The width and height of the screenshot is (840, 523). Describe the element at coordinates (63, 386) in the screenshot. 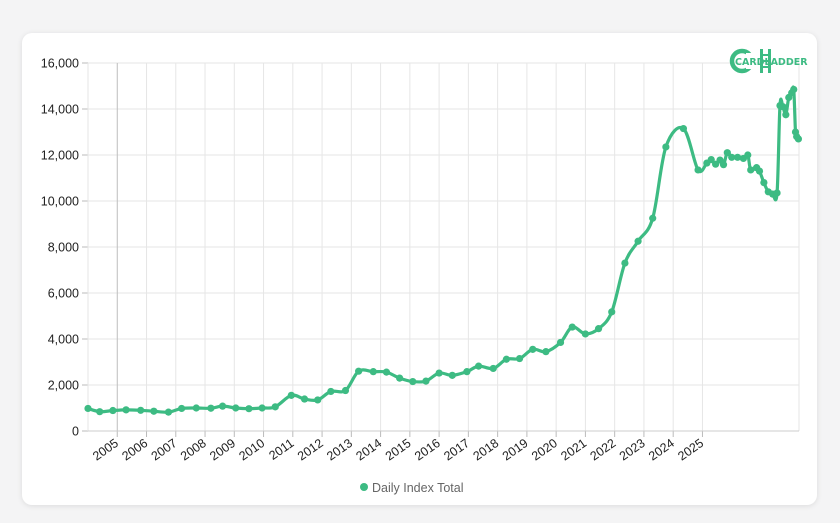

I see `y-tick-label: 2,000` at that location.